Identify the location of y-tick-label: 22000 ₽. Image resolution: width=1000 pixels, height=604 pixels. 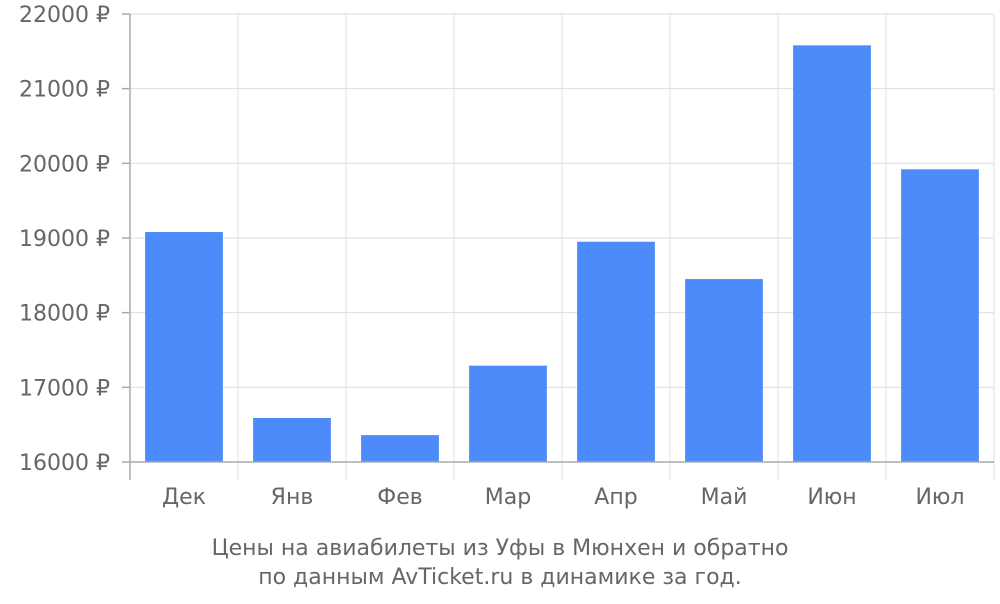
(64, 15).